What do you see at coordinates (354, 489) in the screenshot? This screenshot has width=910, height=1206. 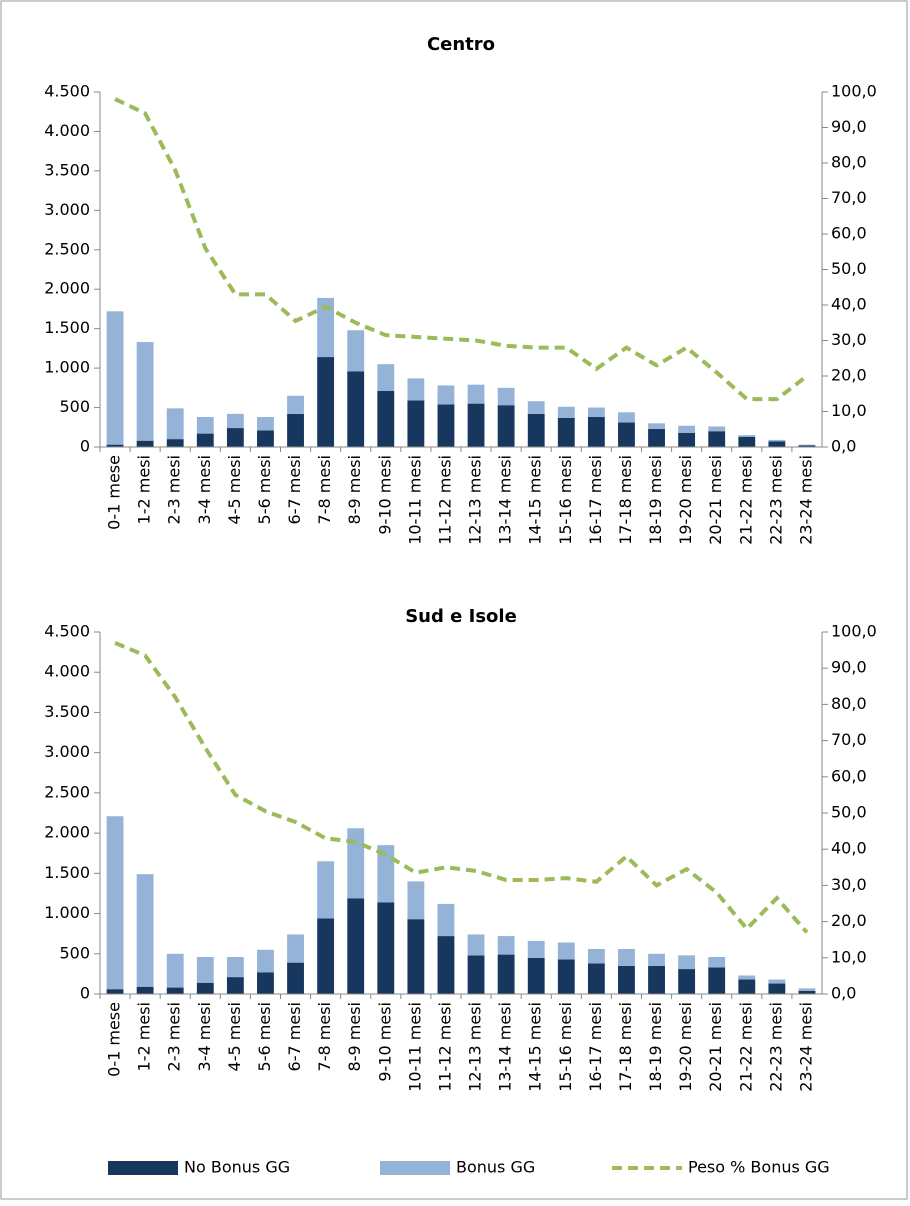 I see `x-tick-label: 8-9 mesi` at bounding box center [354, 489].